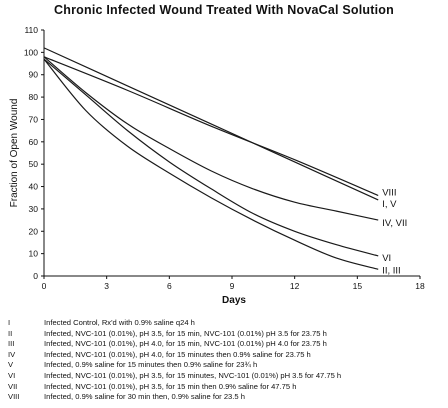 This screenshot has height=408, width=448. Describe the element at coordinates (34, 164) in the screenshot. I see `y-tick-label: 50` at that location.